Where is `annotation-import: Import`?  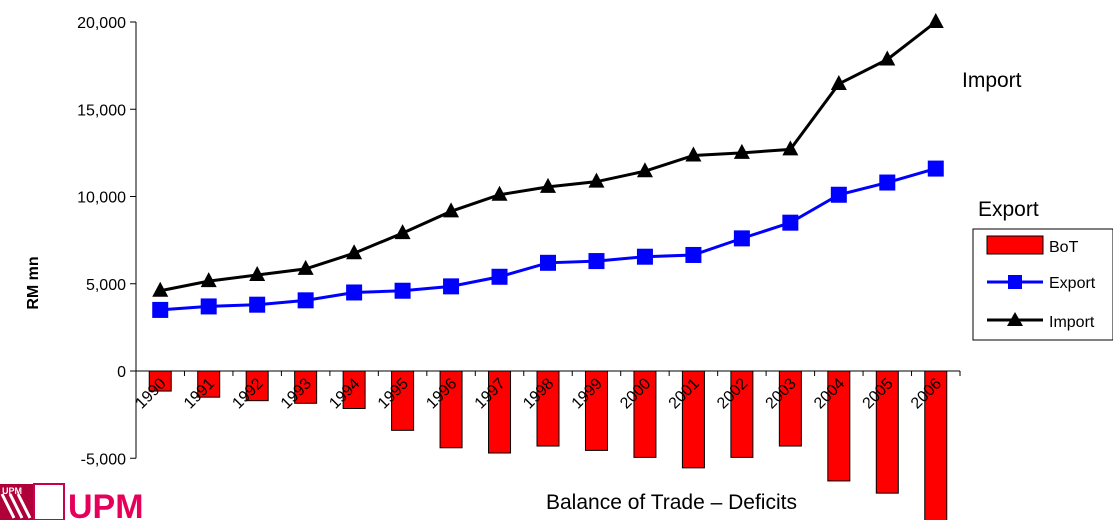
annotation-import: Import is located at coordinates (992, 80).